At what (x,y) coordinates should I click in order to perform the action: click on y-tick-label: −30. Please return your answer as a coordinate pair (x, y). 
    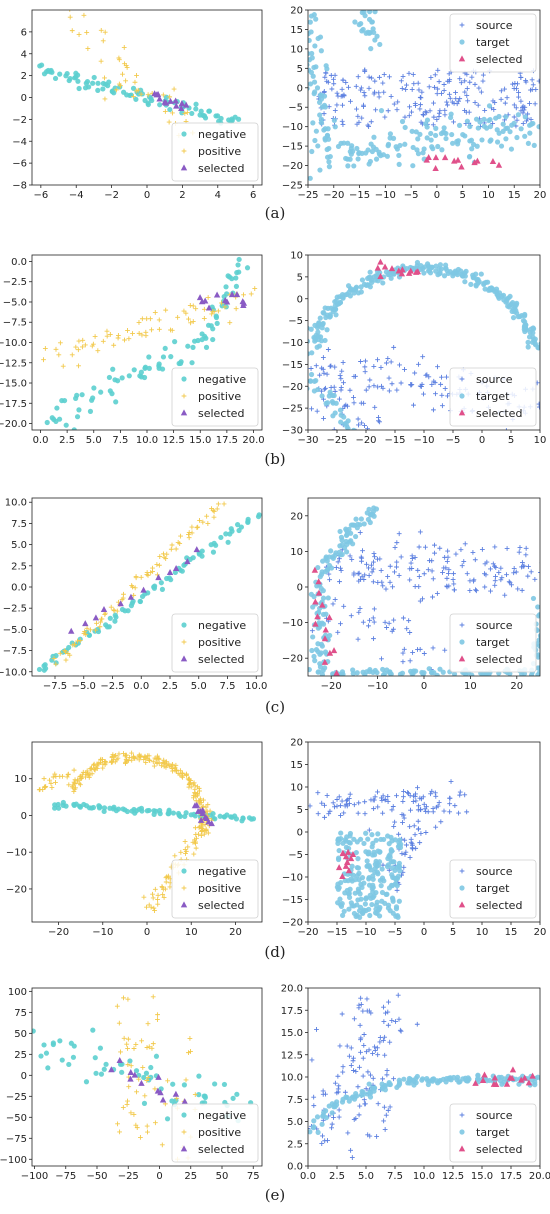
    Looking at the image, I should click on (292, 431).